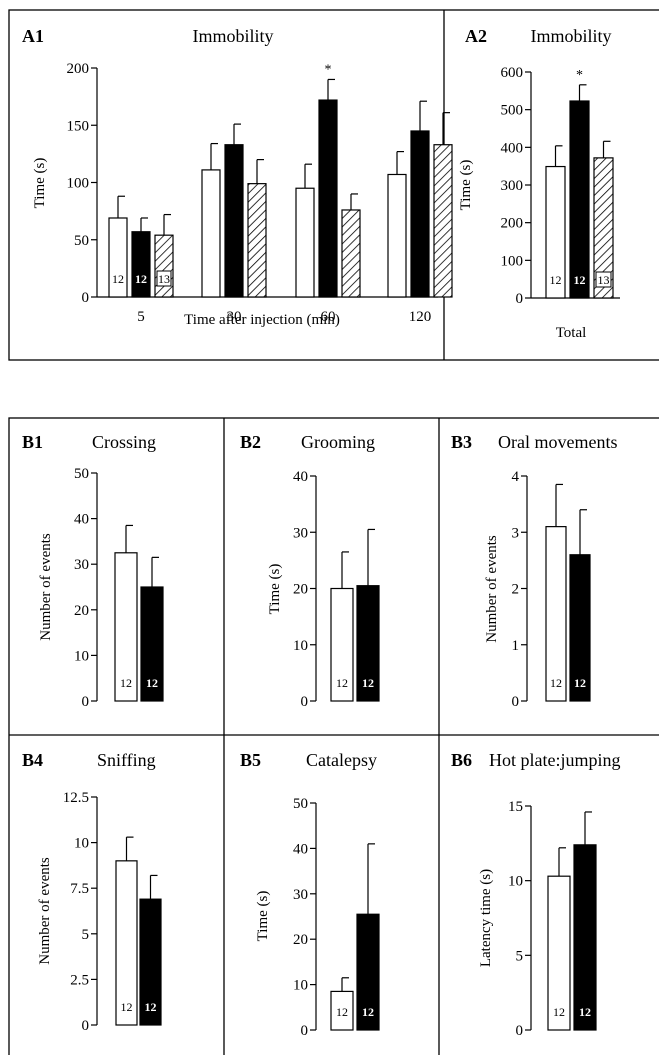 This screenshot has height=1055, width=659. I want to click on y-tick-label: 400, so click(512, 148).